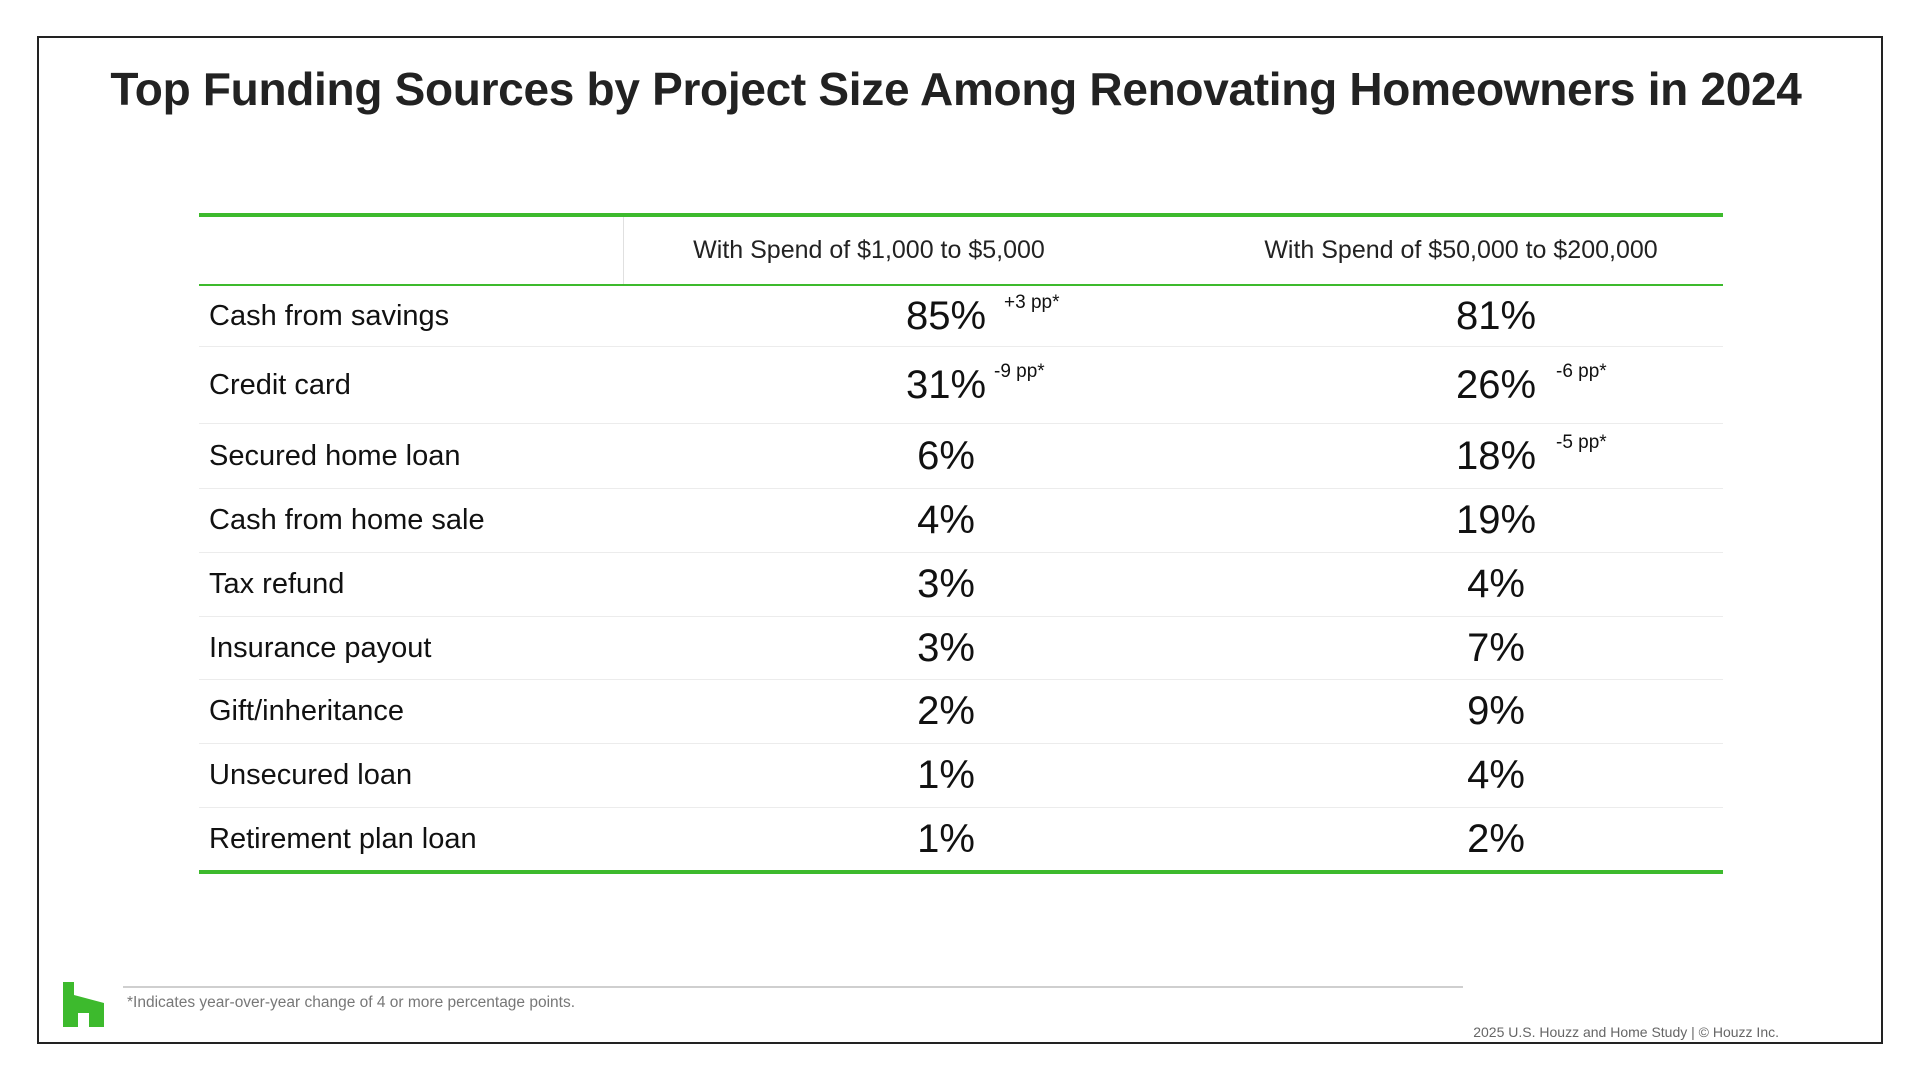  I want to click on table-row: Unsecured loan 1% 4%, so click(961, 776).